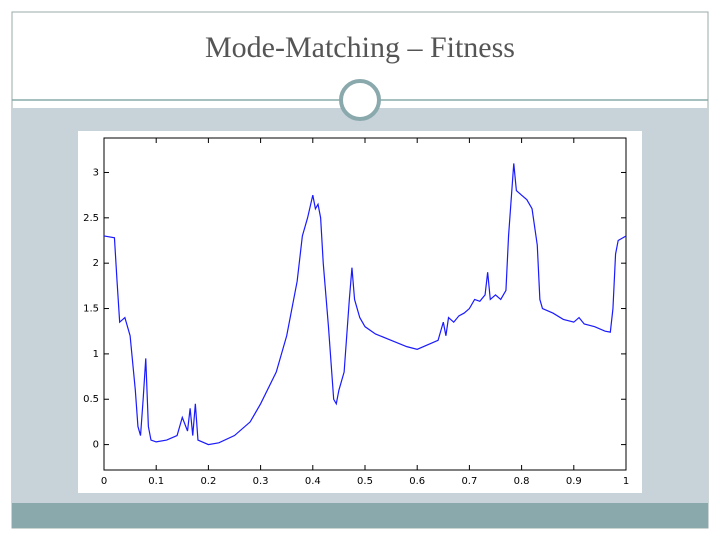  Describe the element at coordinates (156, 481) in the screenshot. I see `x-tick-label: 0.1` at that location.